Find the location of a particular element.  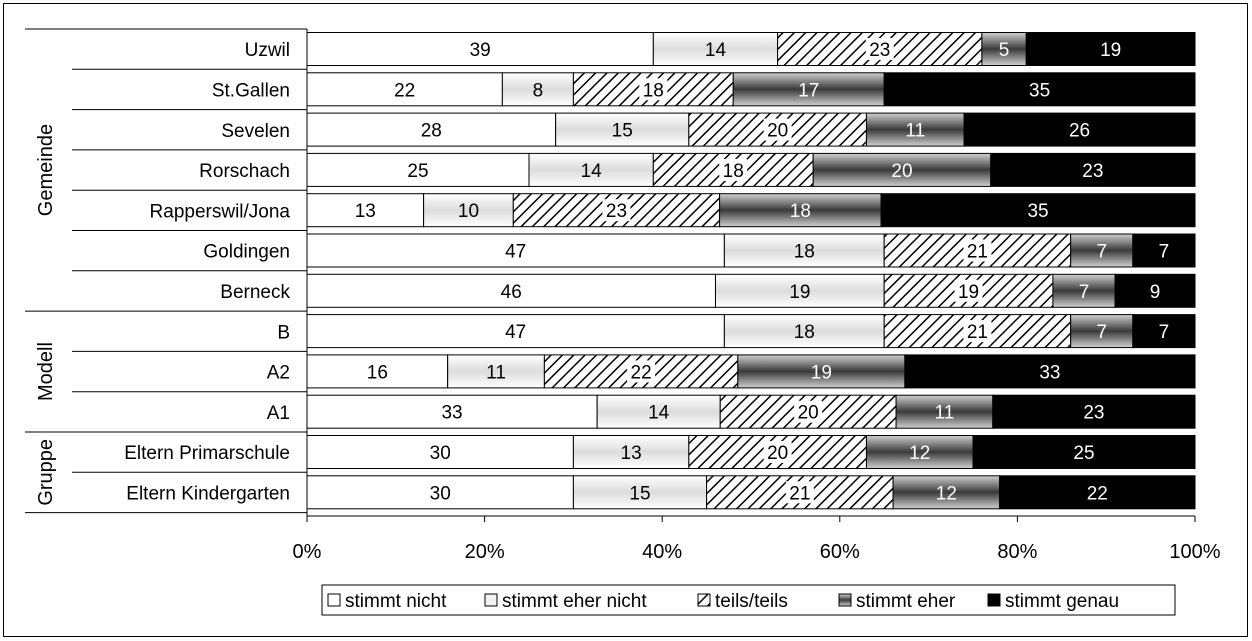

data-label-rapperswil-jona-stimmt-eher: 18 is located at coordinates (800, 211).